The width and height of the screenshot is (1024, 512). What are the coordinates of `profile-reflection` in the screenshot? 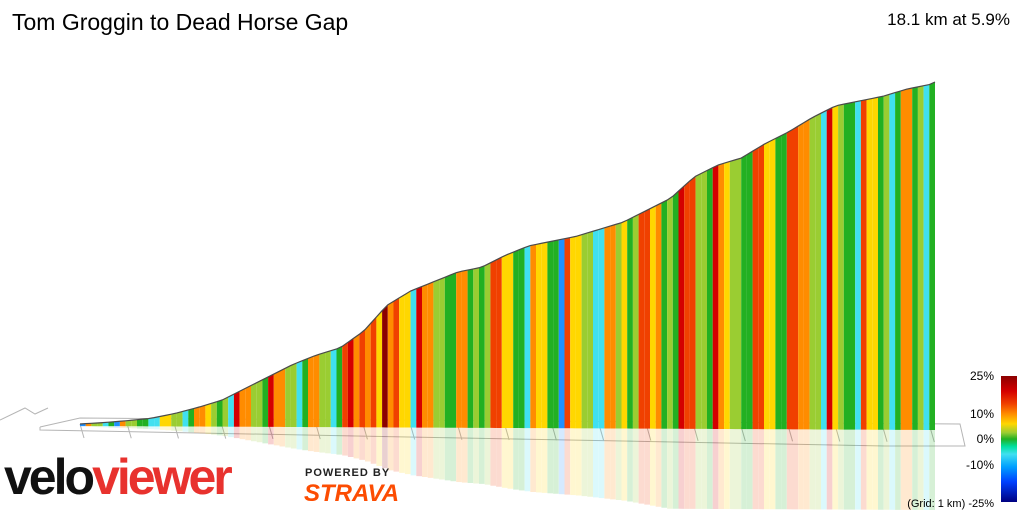 It's located at (507, 468).